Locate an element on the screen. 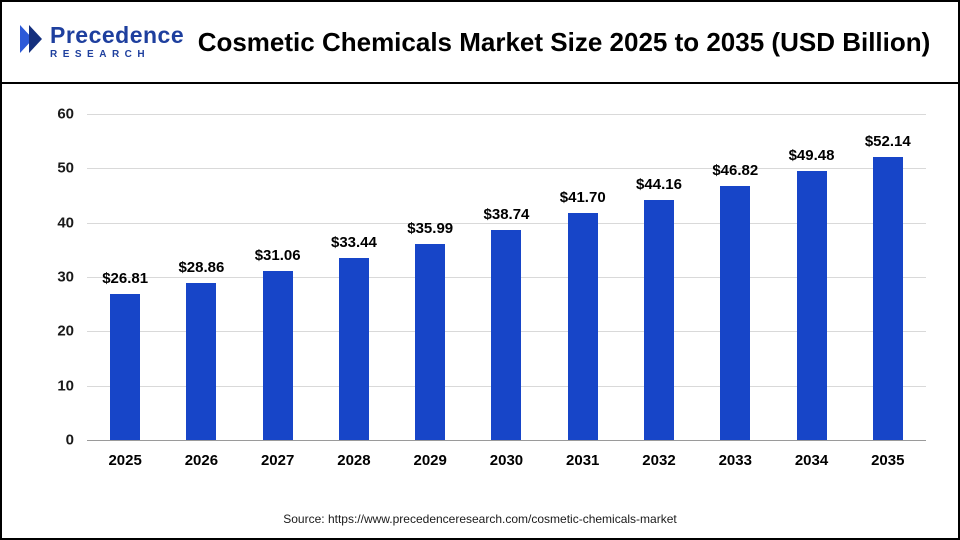 Image resolution: width=960 pixels, height=540 pixels. bar-value-label: $41.70 is located at coordinates (582, 198).